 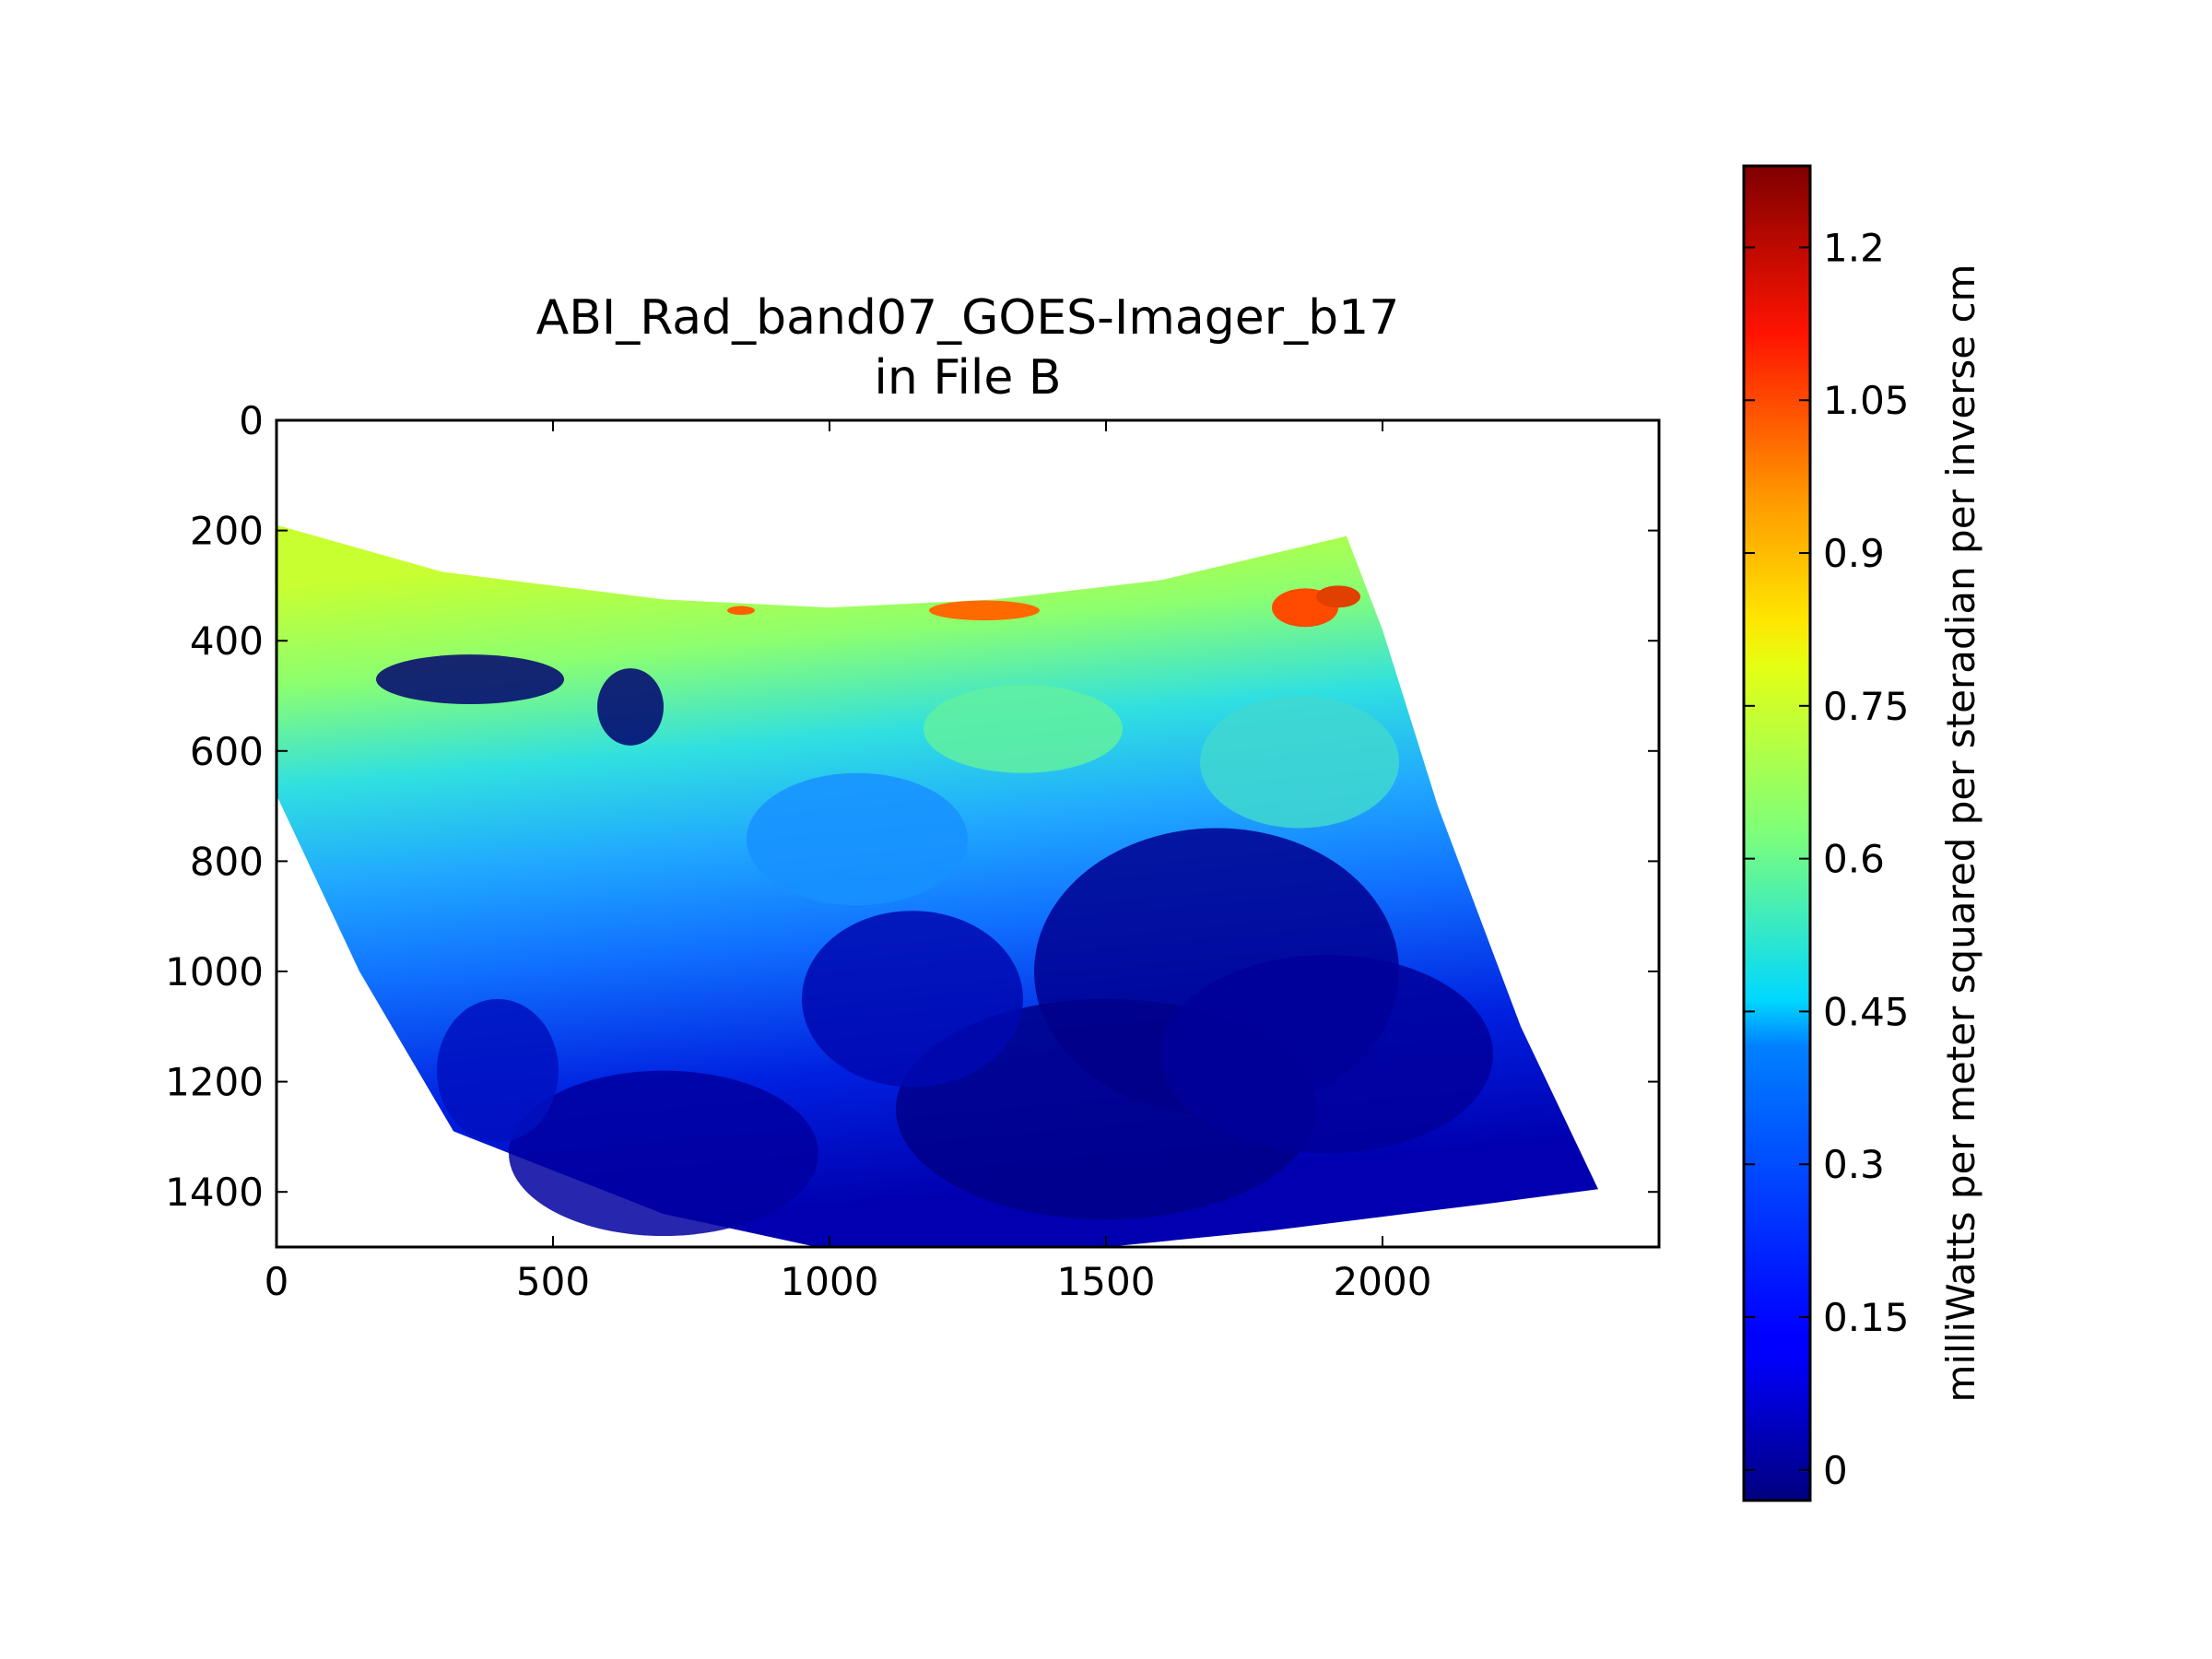 I want to click on colorbar-tick-label: 0.15, so click(x=1866, y=1317).